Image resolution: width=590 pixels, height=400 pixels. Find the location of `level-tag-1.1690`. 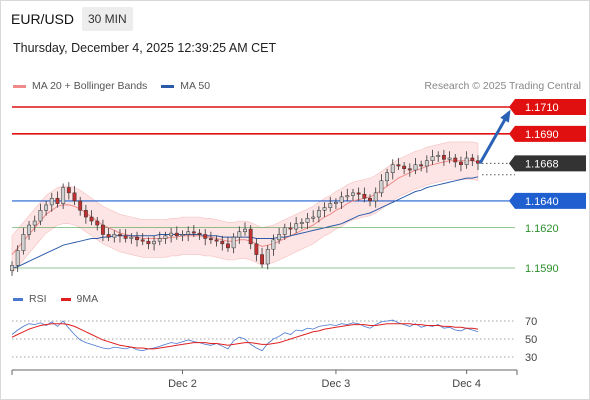

level-tag-1.1690 is located at coordinates (547, 133).